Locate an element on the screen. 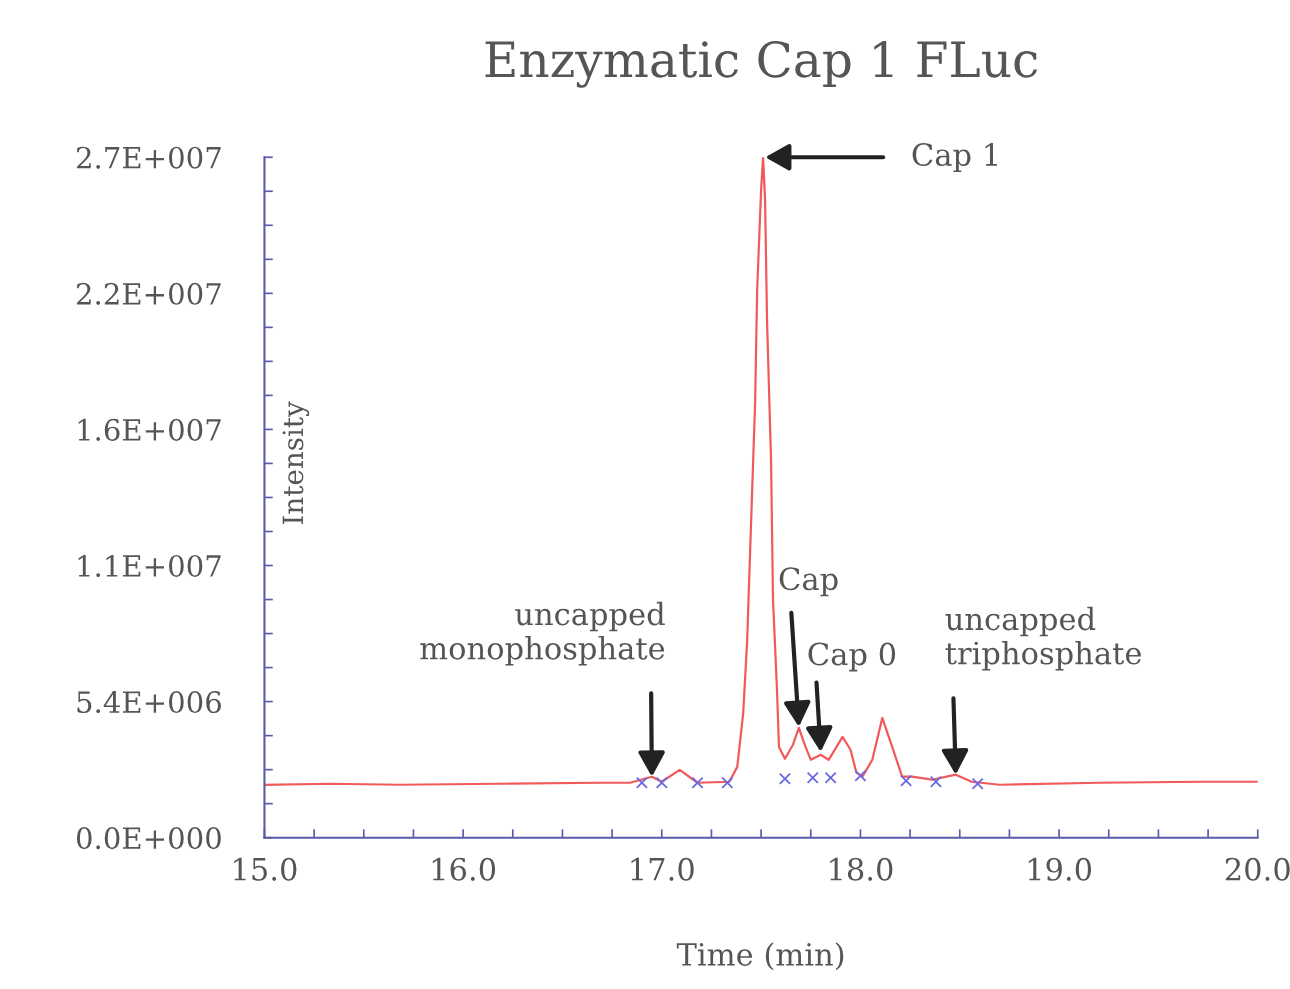  annotation: uncapped triphosphate is located at coordinates (1043, 638).